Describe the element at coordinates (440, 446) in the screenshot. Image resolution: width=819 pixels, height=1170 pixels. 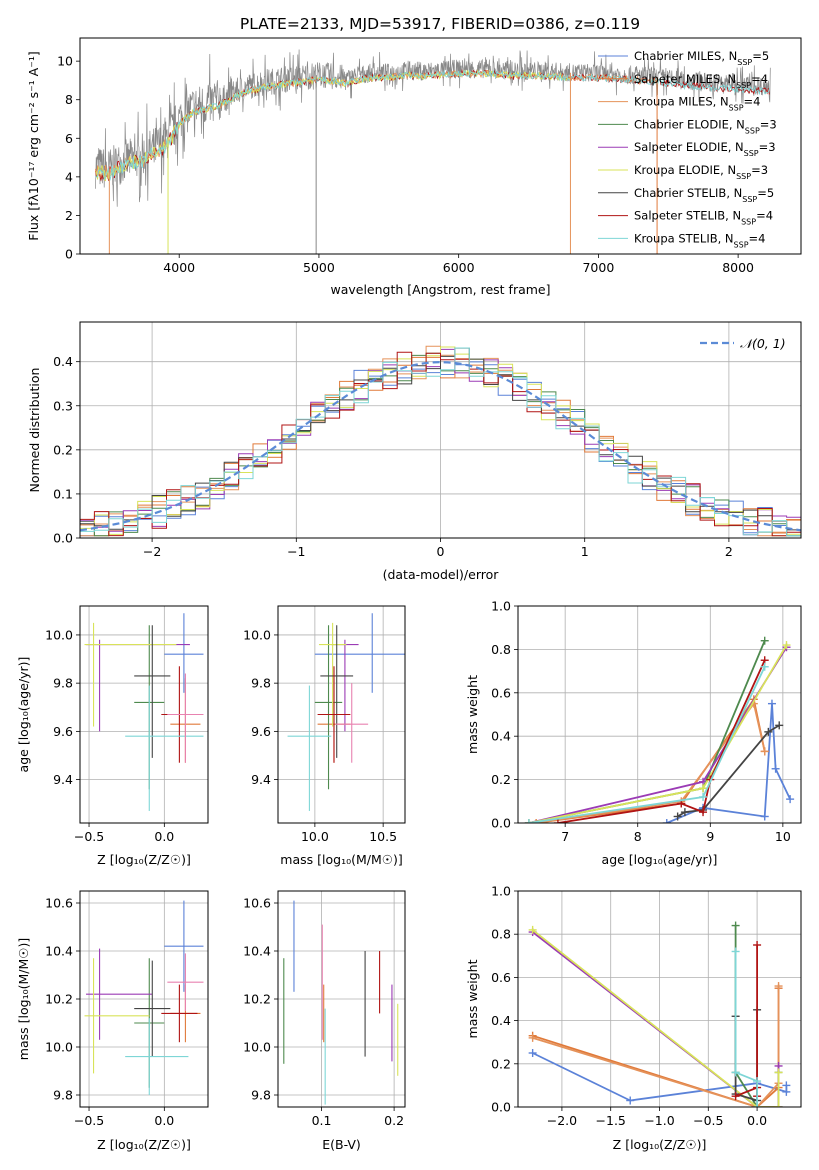
I see `gaussian-curve` at that location.